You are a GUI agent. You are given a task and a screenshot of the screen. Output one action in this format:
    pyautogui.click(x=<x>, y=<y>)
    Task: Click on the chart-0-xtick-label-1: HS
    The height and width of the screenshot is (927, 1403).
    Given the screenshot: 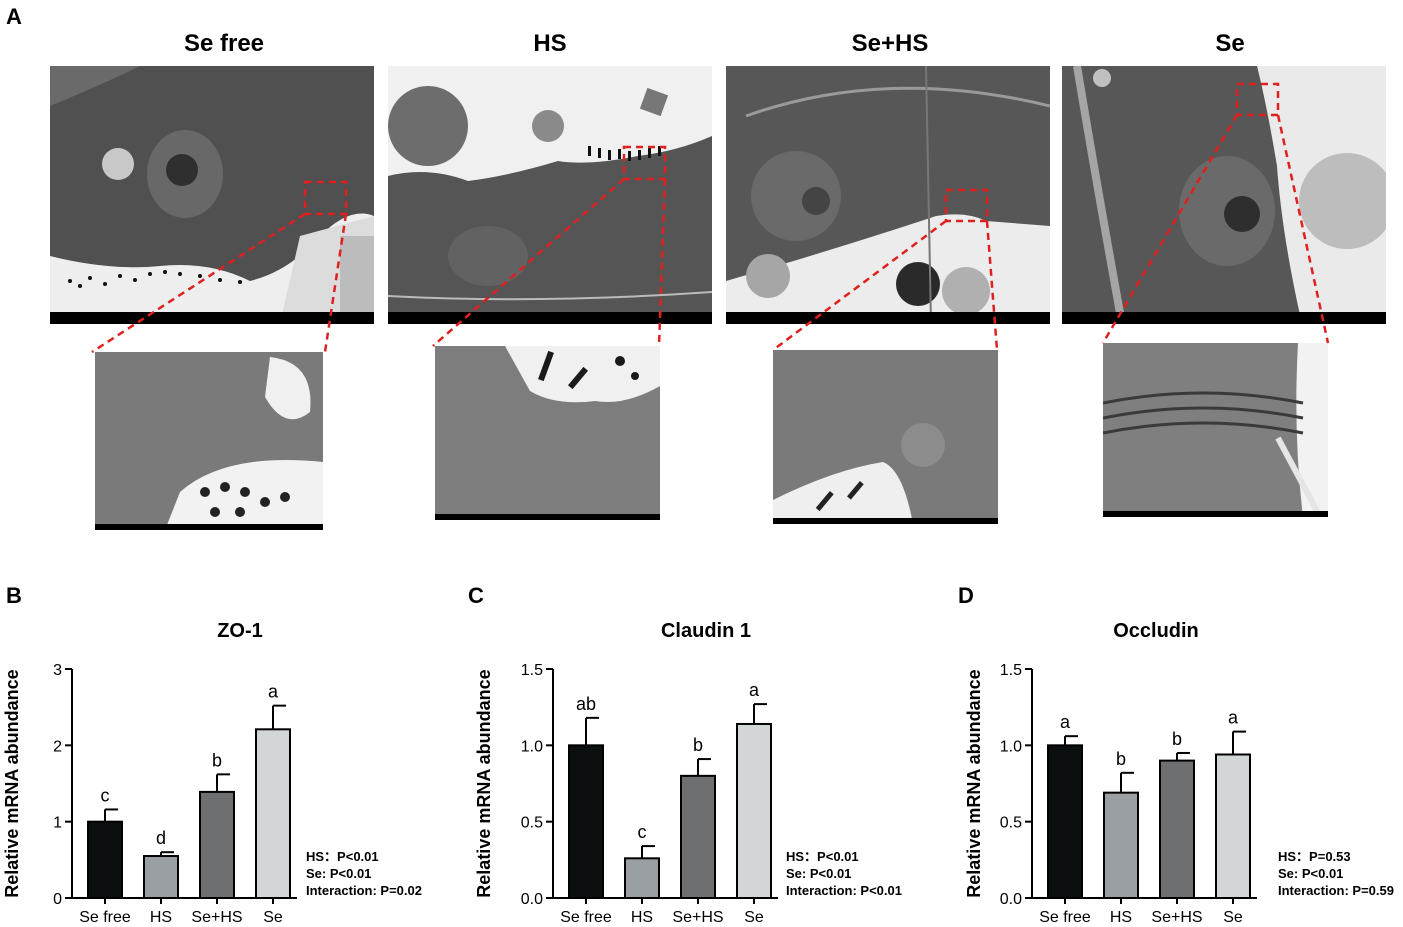 What is the action you would take?
    pyautogui.click(x=161, y=917)
    